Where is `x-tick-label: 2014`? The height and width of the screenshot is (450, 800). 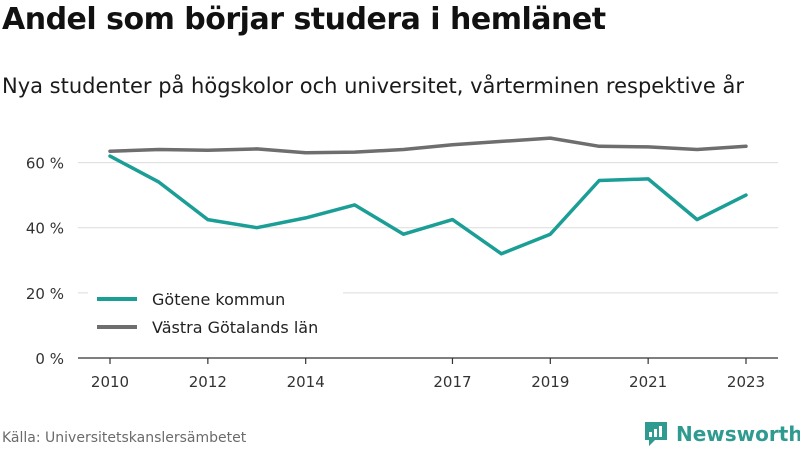 x-tick-label: 2014 is located at coordinates (306, 382).